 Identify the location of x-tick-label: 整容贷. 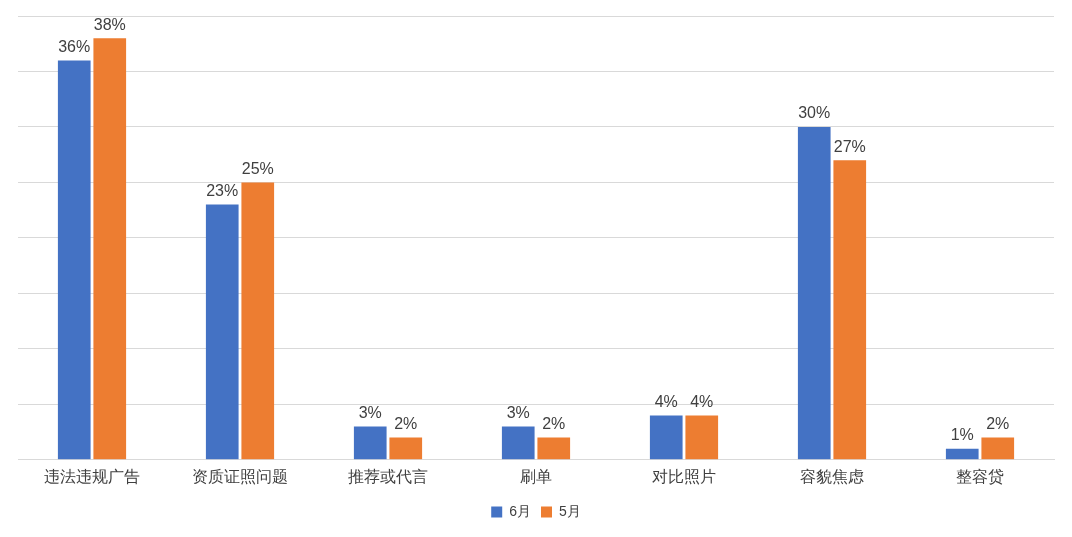
(980, 476).